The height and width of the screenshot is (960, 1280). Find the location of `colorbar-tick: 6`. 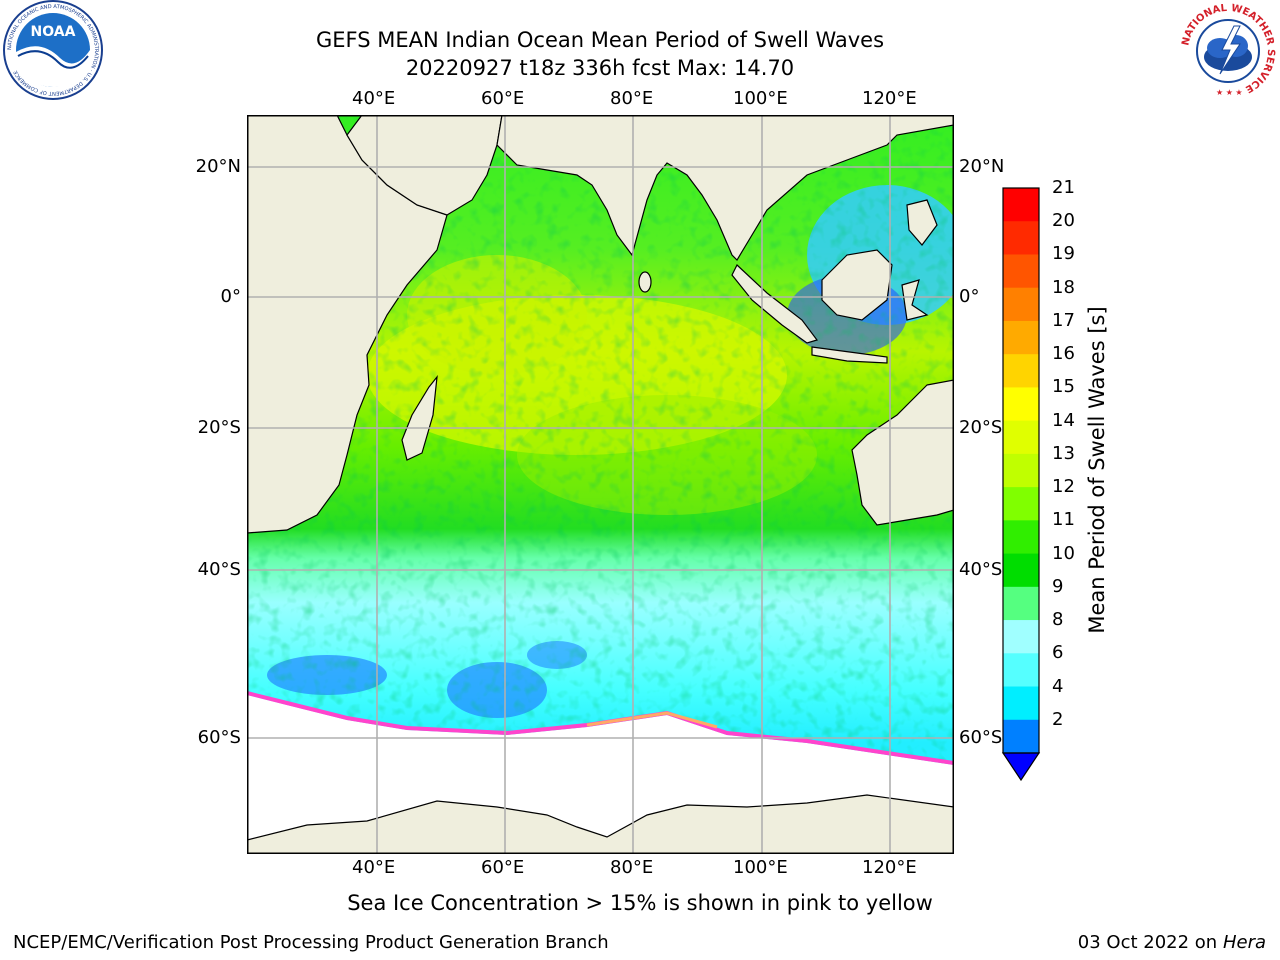

colorbar-tick: 6 is located at coordinates (1058, 653).